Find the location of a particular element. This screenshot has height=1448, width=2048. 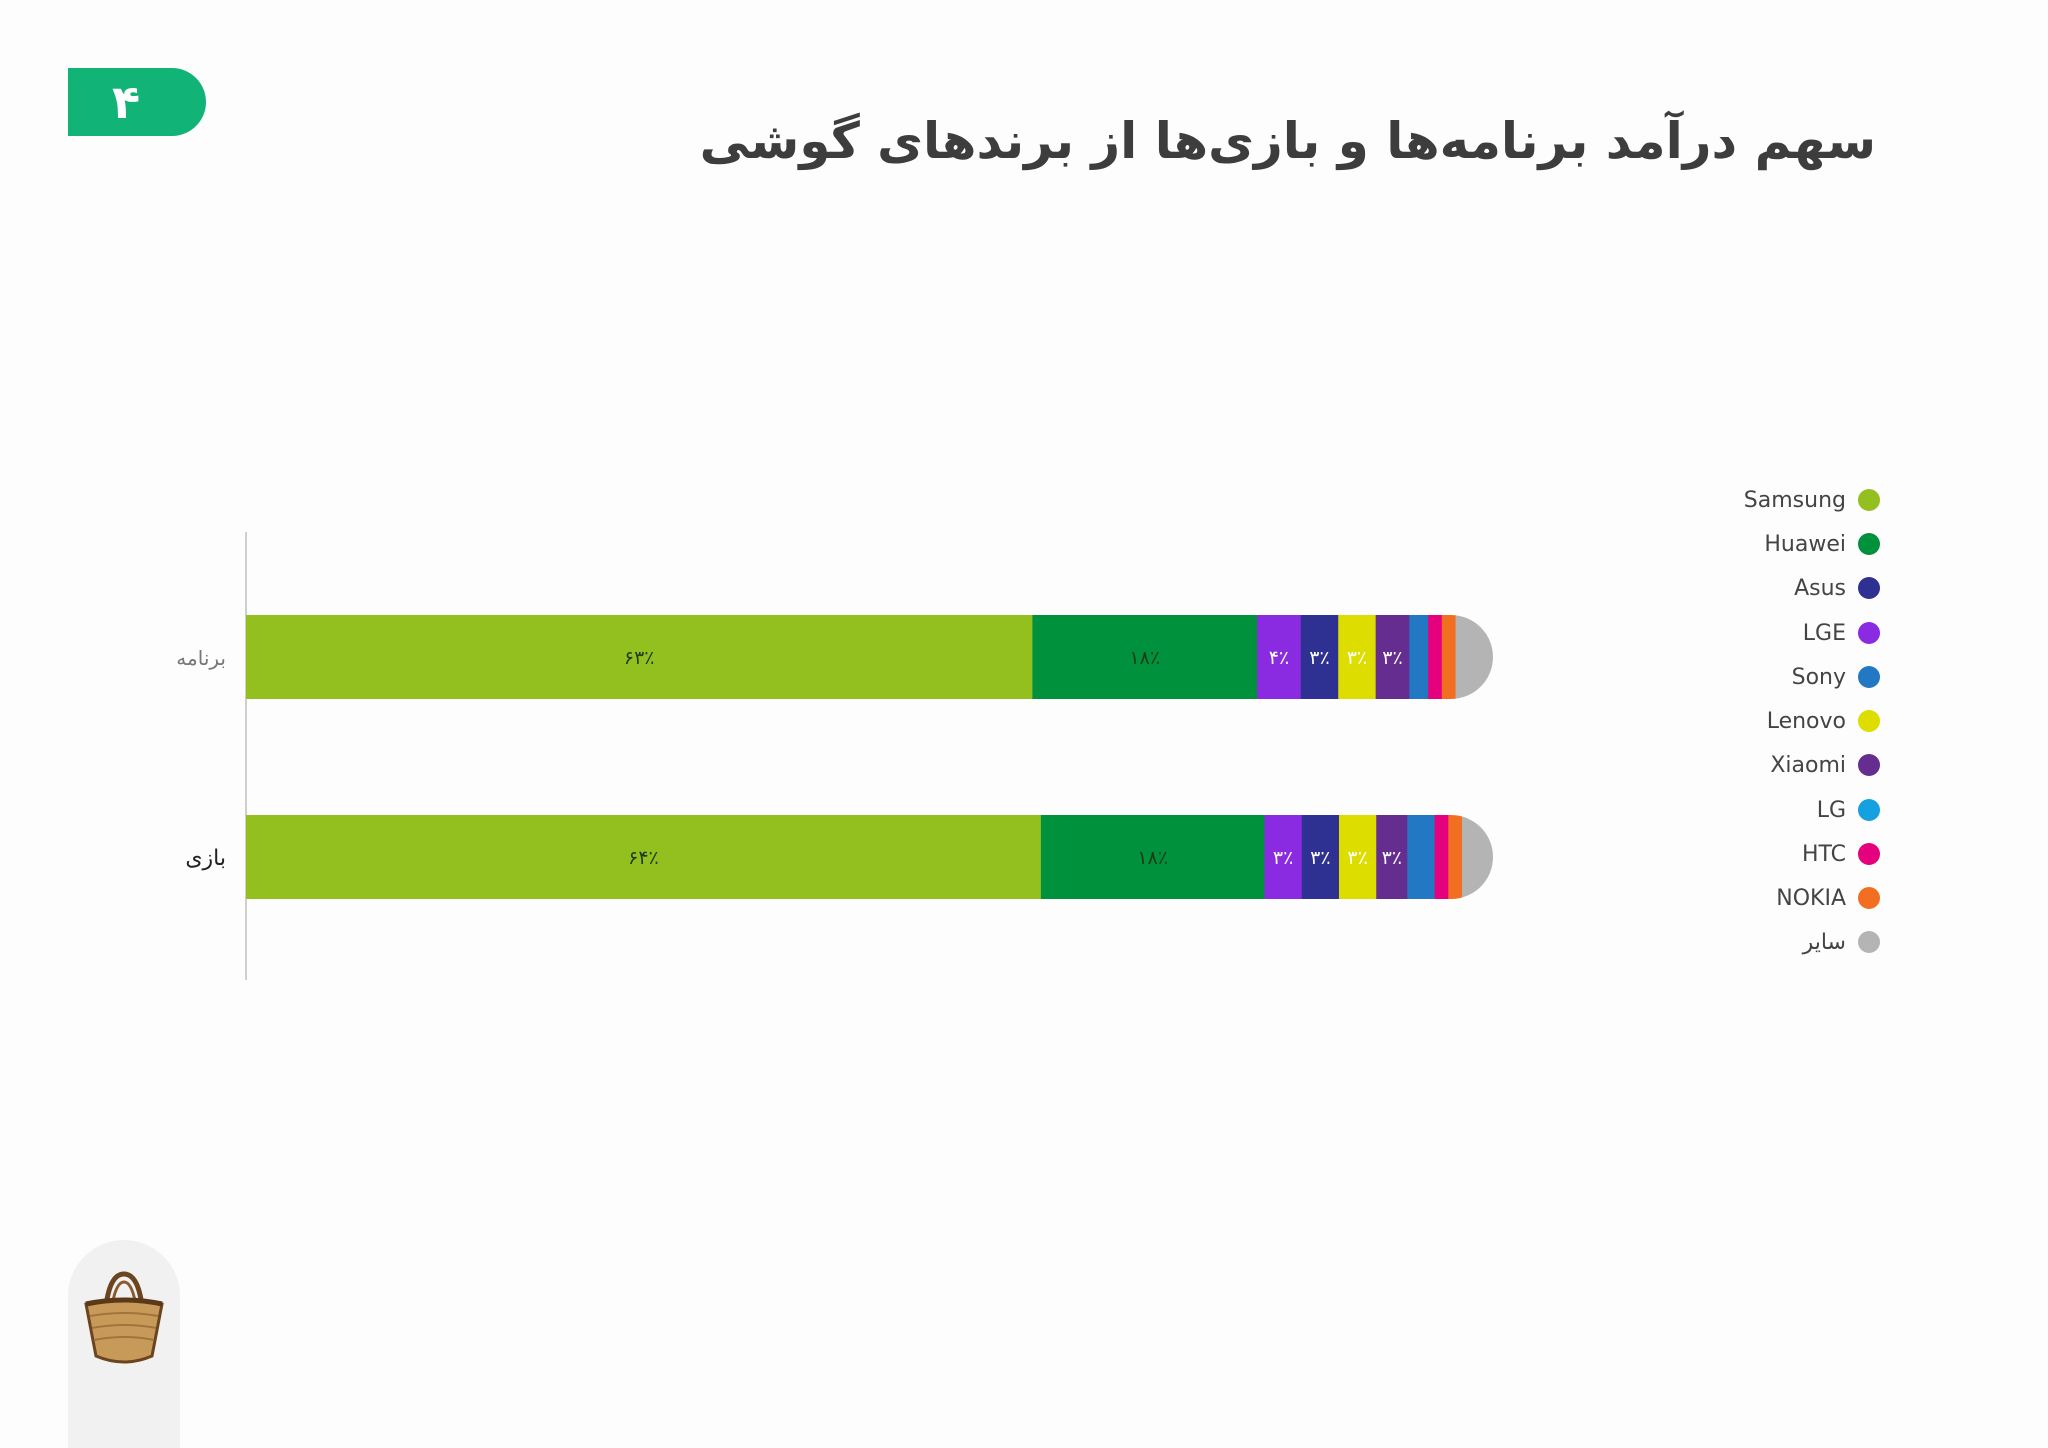

category-label: برنامه is located at coordinates (201, 658).